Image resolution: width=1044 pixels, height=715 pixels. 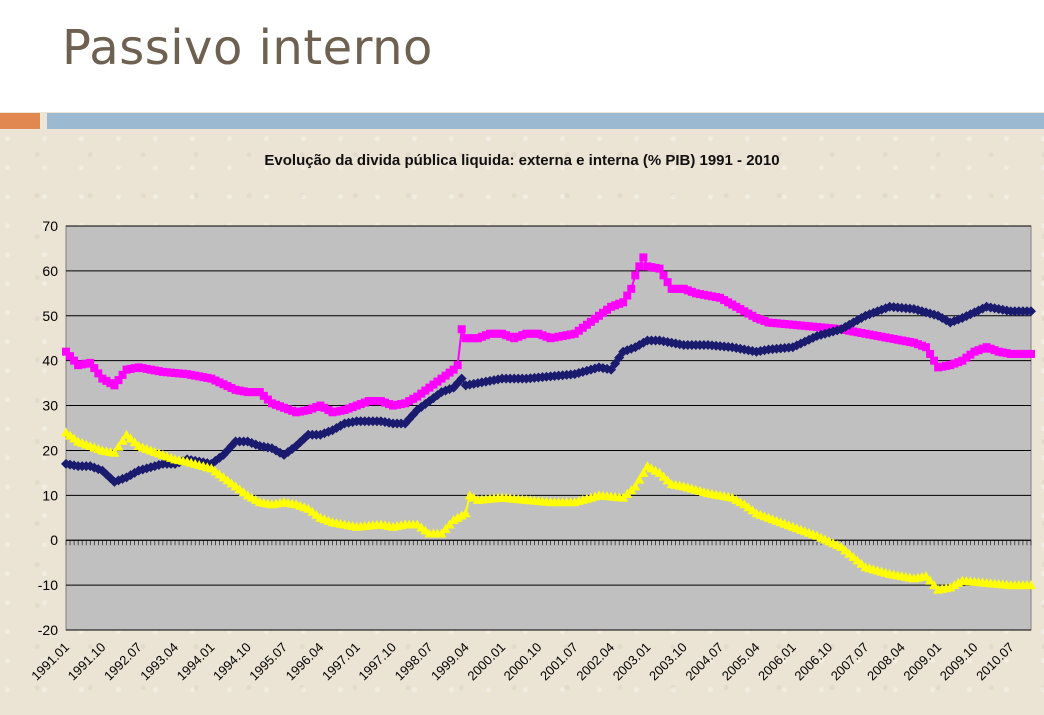 I want to click on x-tick-label: 1991.10, so click(x=87, y=662).